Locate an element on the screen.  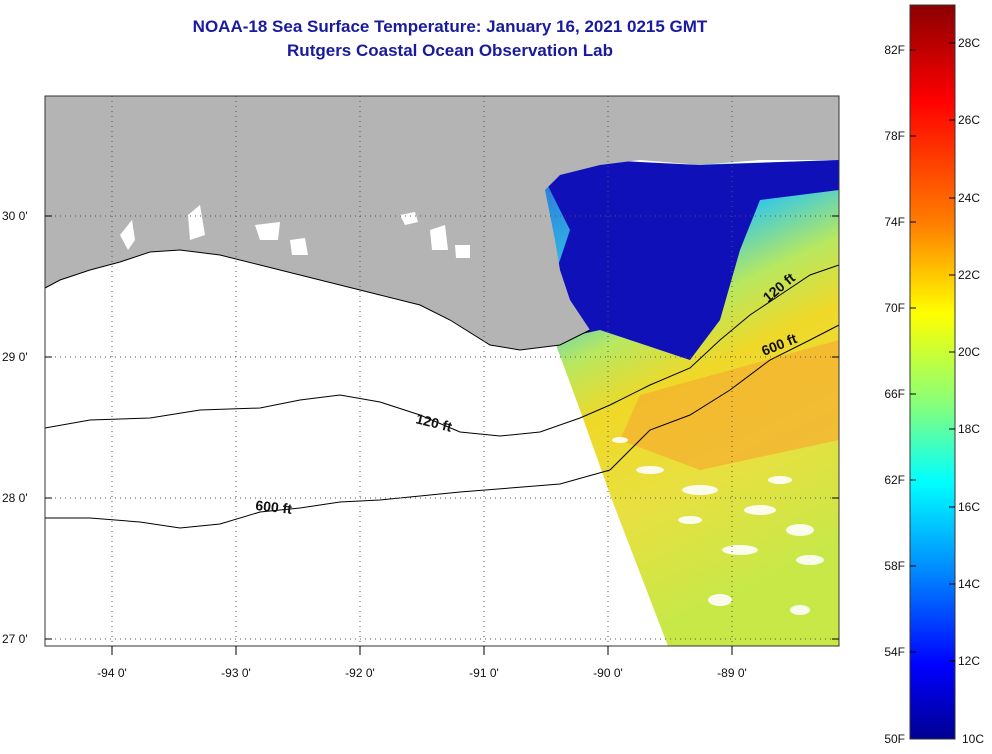
contour-120ft-west is located at coordinates (328, 415).